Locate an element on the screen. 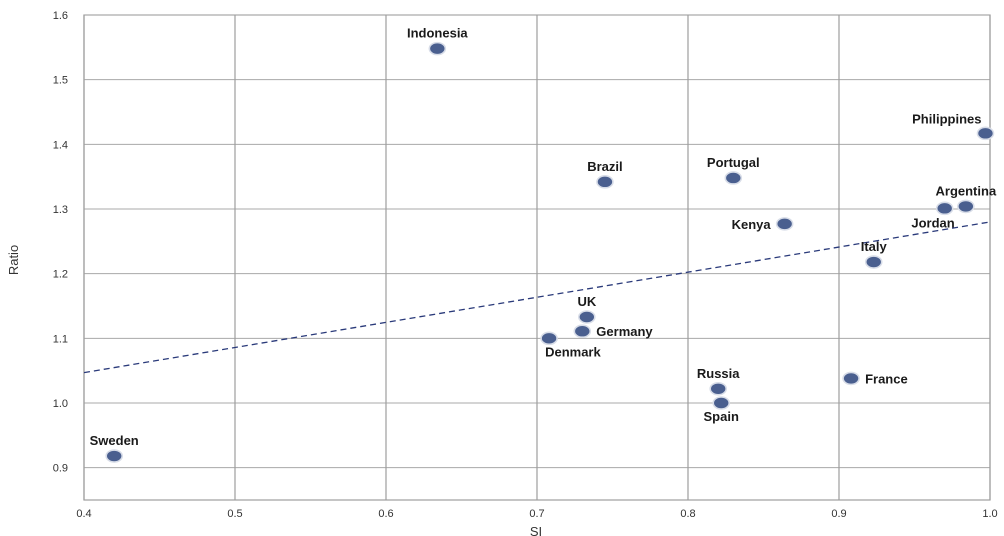  x-tick-label: 1.0 is located at coordinates (989, 514).